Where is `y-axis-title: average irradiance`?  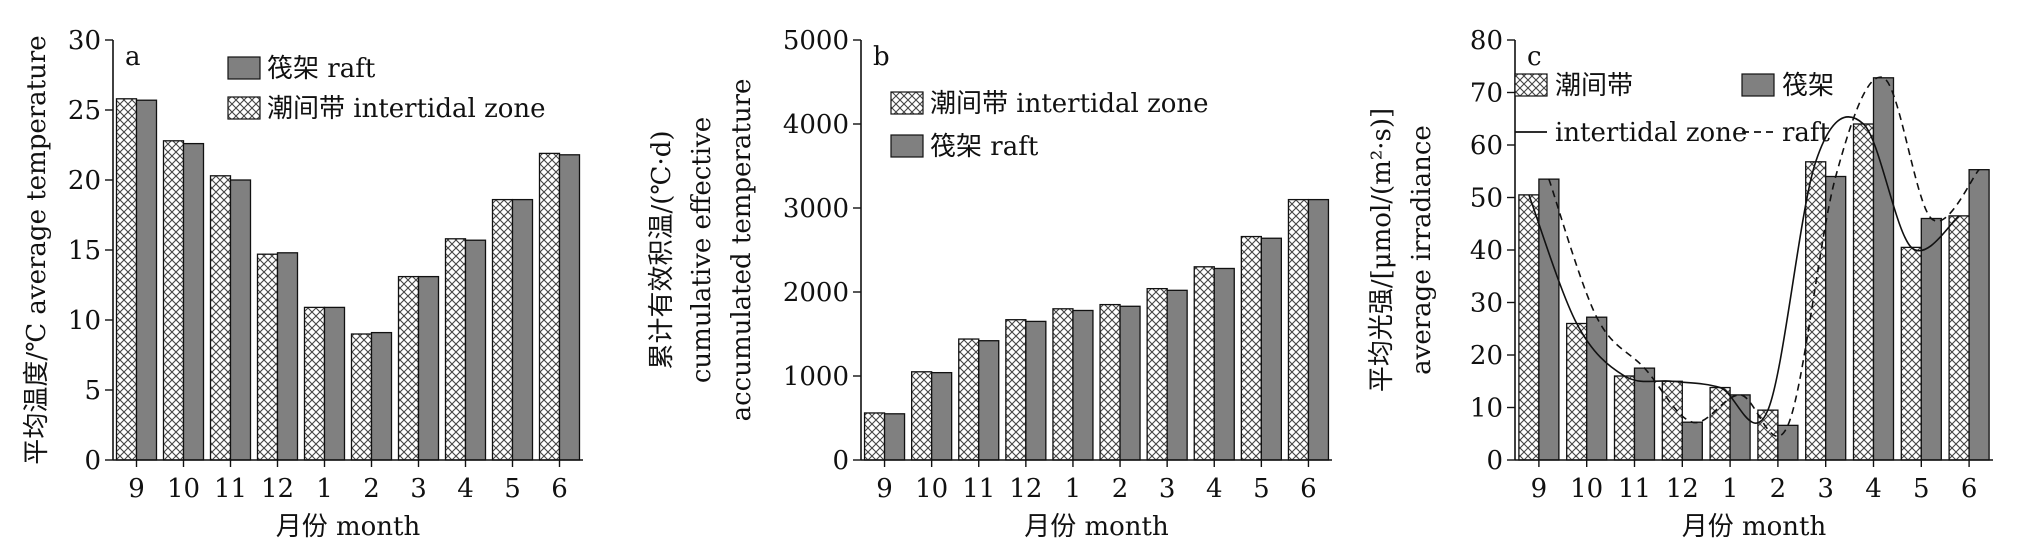
y-axis-title: average irradiance is located at coordinates (1422, 250).